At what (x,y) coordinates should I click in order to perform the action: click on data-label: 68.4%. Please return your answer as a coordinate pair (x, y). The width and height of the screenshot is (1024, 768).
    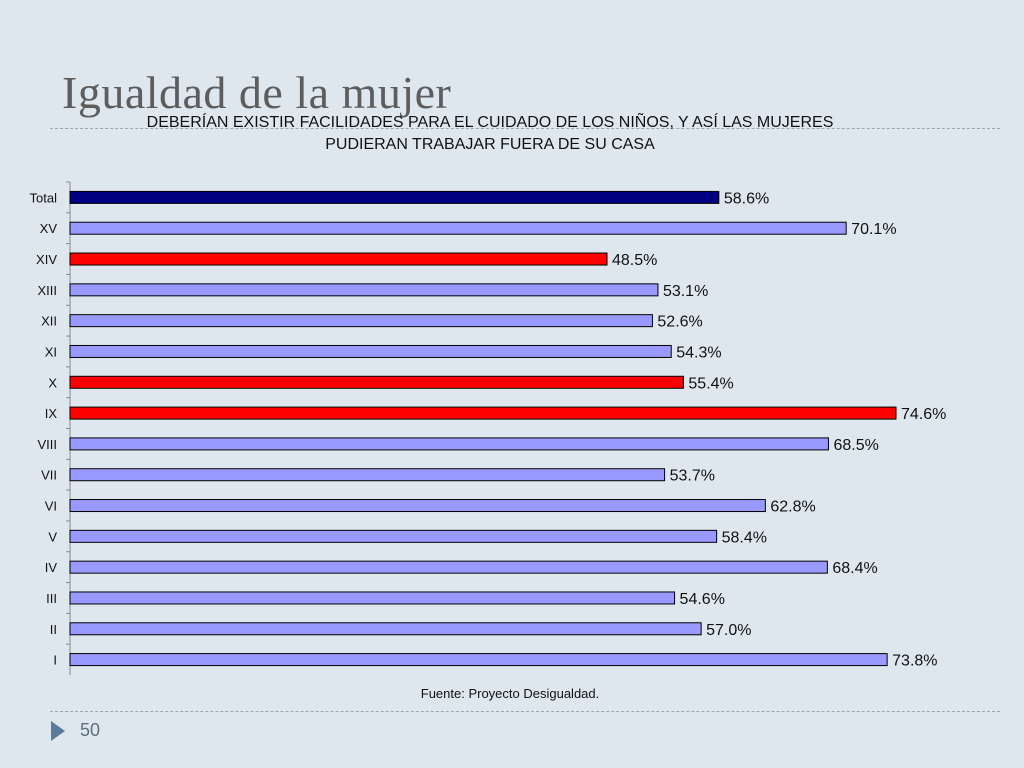
    Looking at the image, I should click on (854, 568).